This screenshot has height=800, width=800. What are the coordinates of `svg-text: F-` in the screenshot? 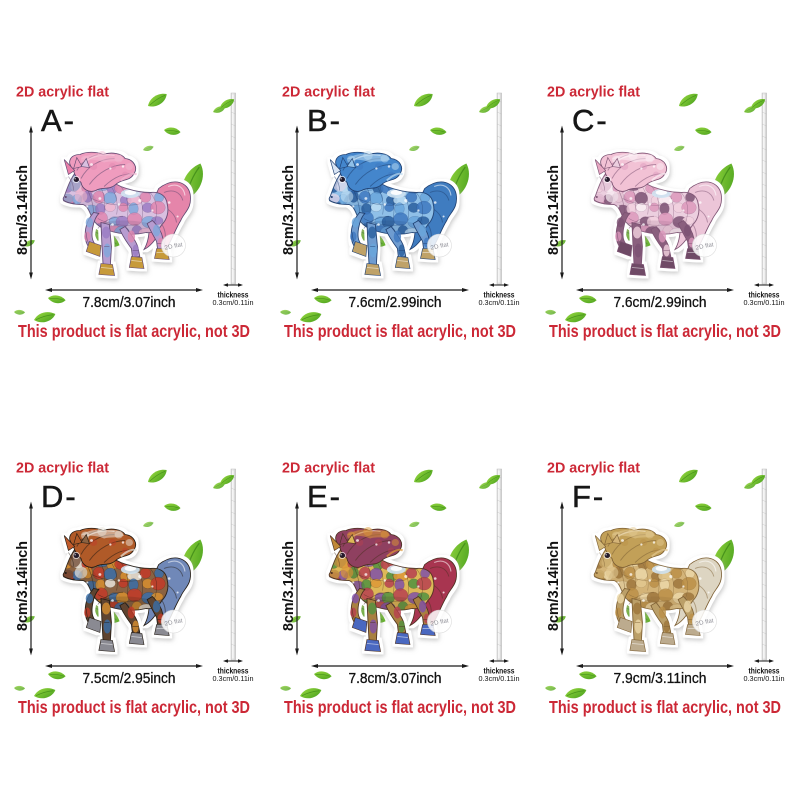 It's located at (588, 496).